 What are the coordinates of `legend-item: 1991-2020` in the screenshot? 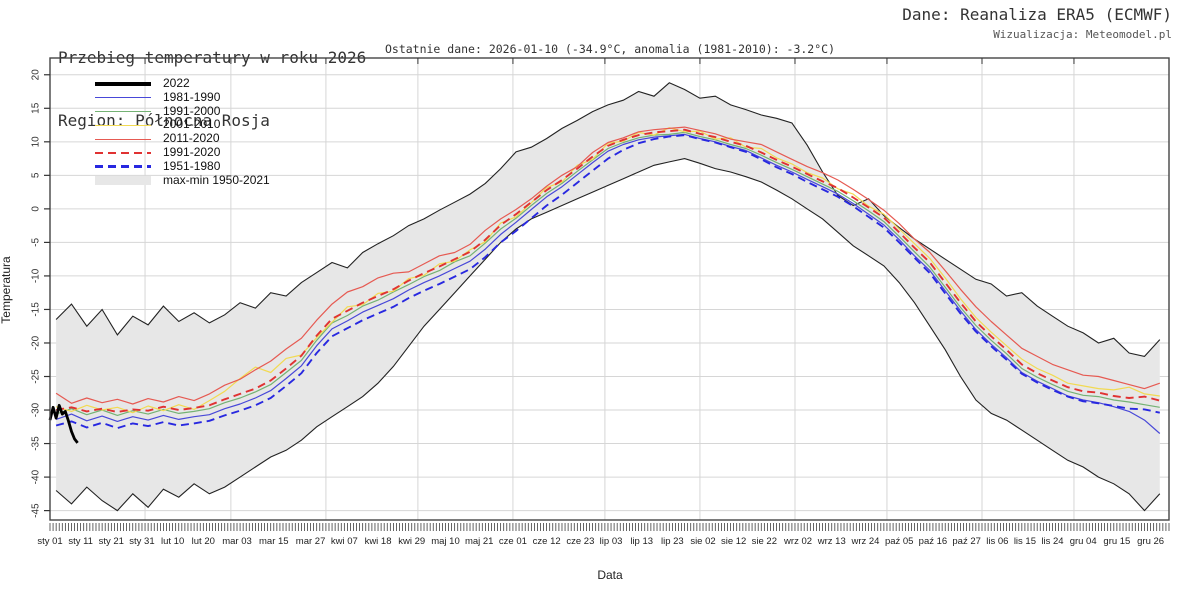 It's located at (182, 152).